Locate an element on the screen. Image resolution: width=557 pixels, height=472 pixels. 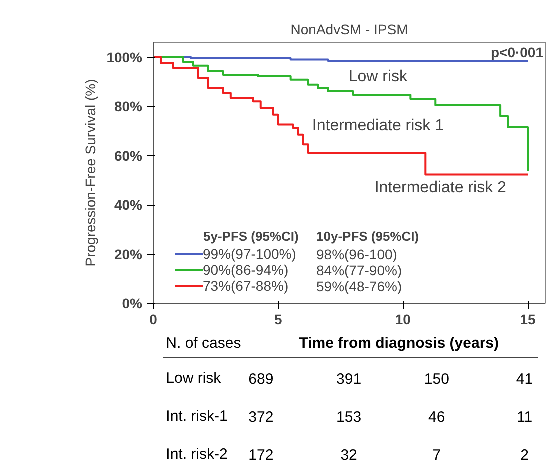
annotation: Intermediate risk 1 is located at coordinates (378, 126).